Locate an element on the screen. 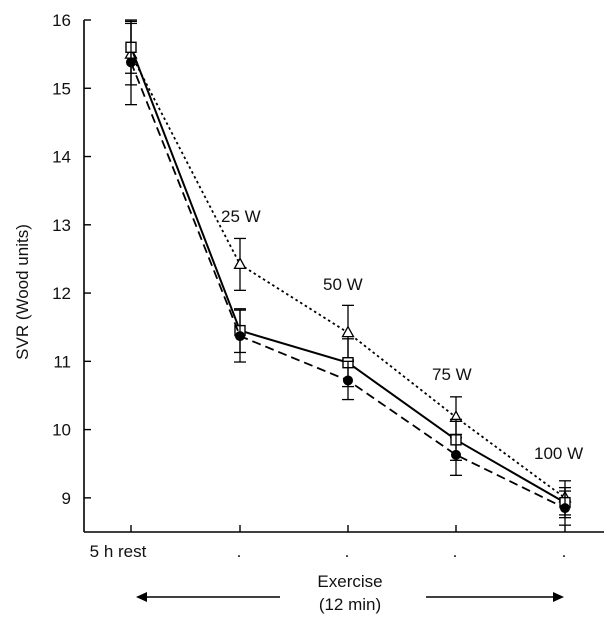  annotation-50w: 50 W is located at coordinates (343, 284).